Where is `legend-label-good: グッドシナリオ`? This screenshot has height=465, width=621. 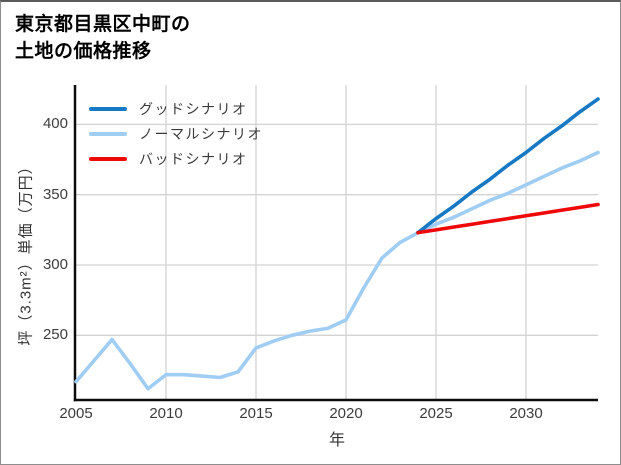
legend-label-good: グッドシナリオ is located at coordinates (193, 108).